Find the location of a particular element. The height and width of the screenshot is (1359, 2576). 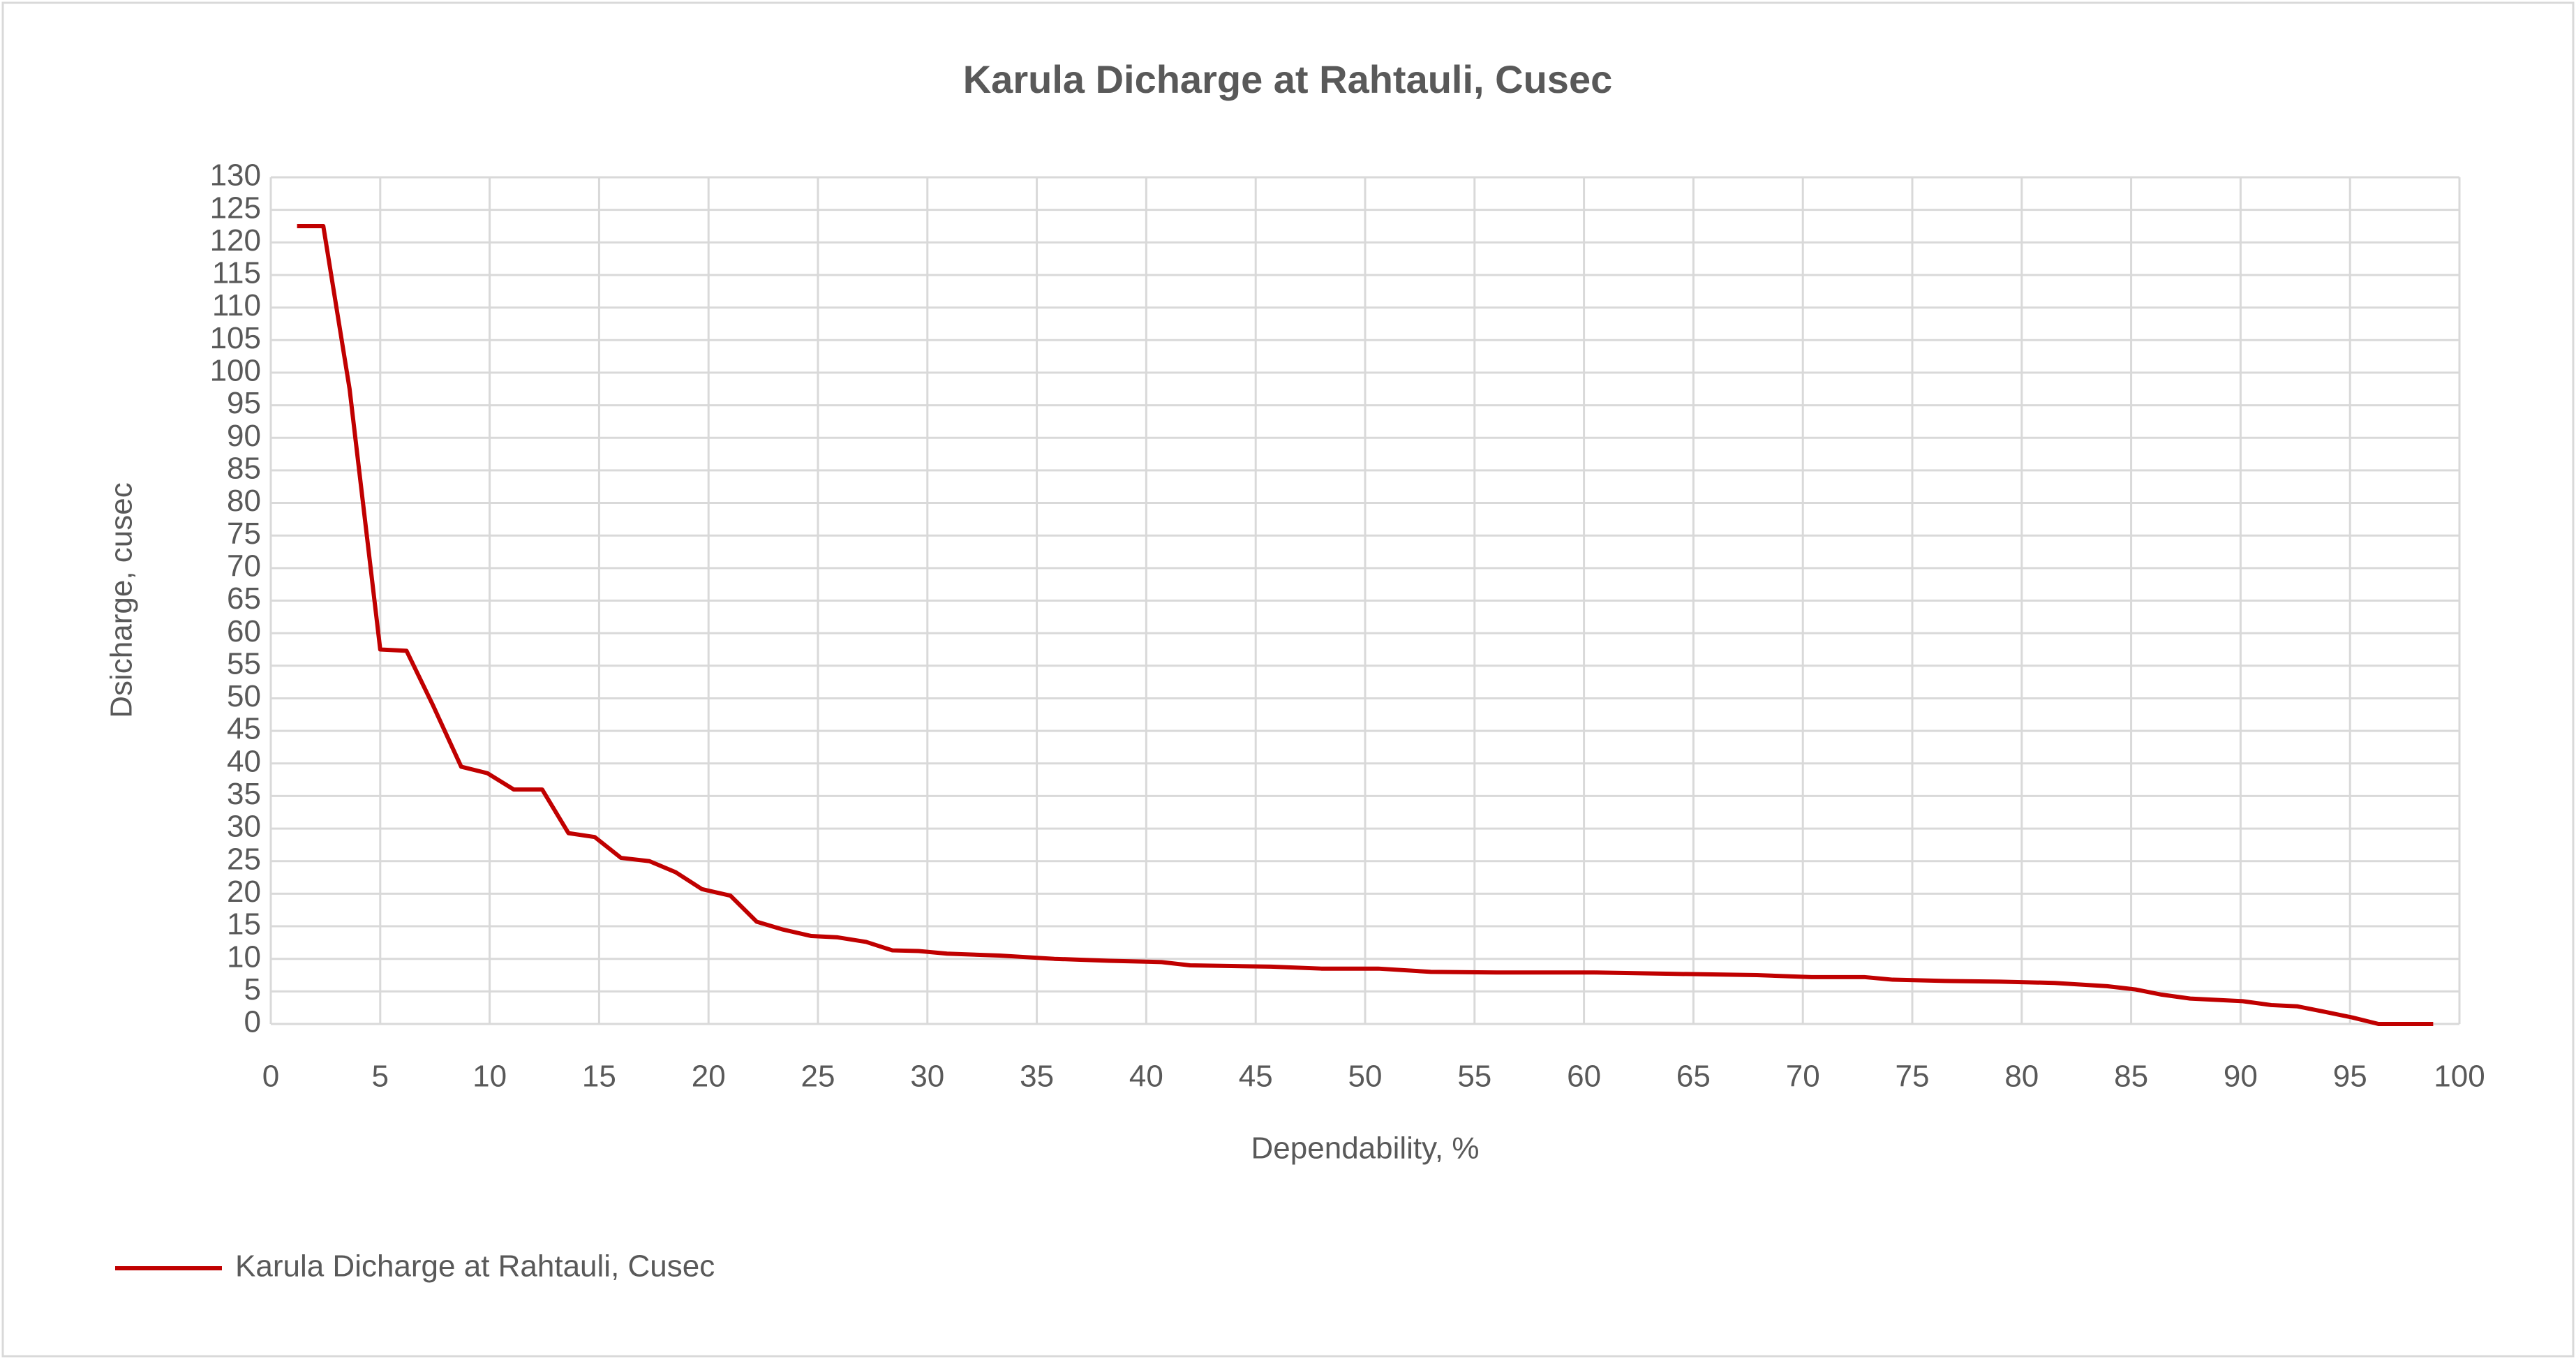

x-tick-label: 60 is located at coordinates (1584, 1077).